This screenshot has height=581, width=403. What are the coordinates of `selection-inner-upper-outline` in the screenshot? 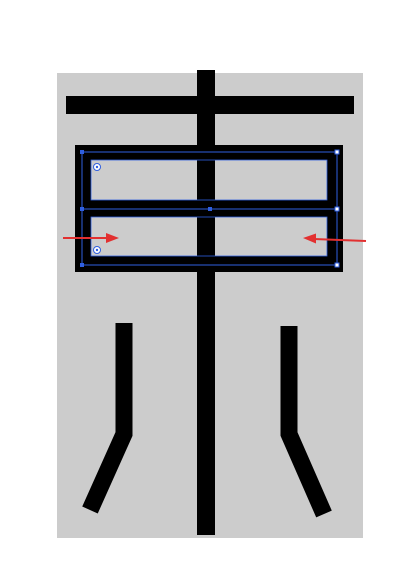 It's located at (209, 180).